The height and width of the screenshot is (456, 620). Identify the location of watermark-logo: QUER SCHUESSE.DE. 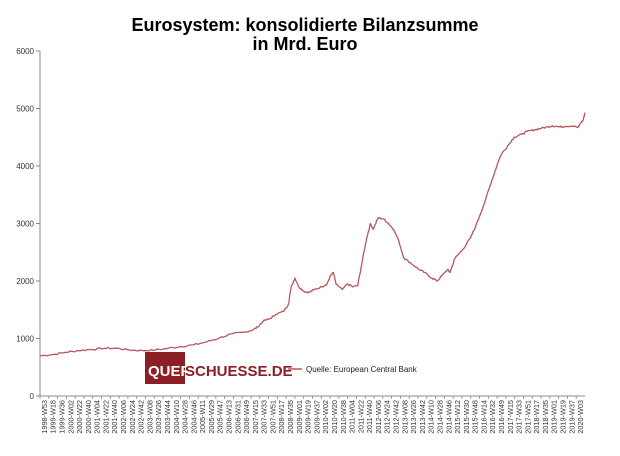
(219, 368).